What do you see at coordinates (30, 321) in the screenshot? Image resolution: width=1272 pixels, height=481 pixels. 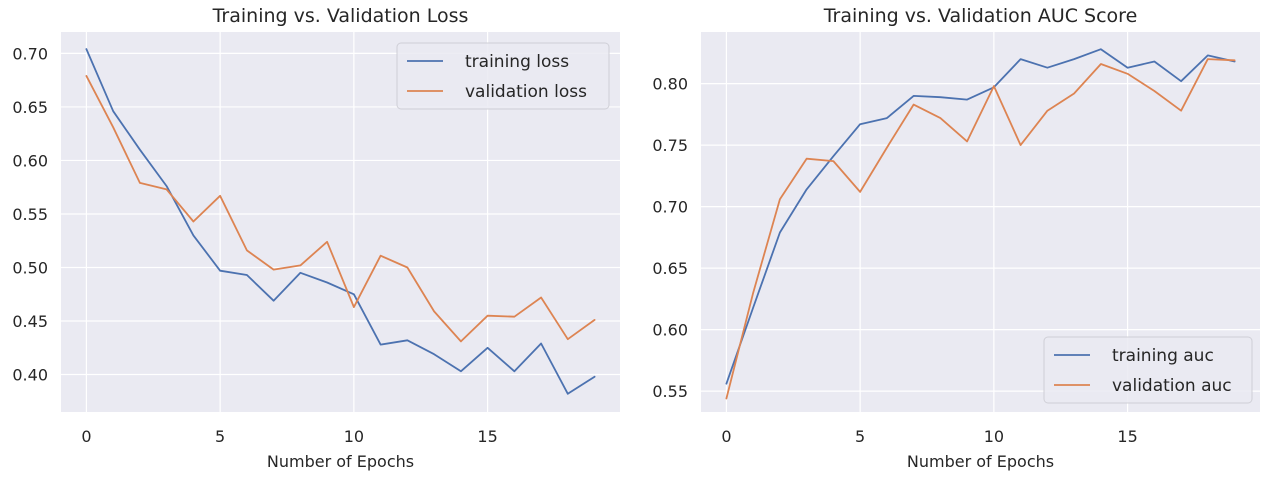 I see `y-tick-label: 0.45` at bounding box center [30, 321].